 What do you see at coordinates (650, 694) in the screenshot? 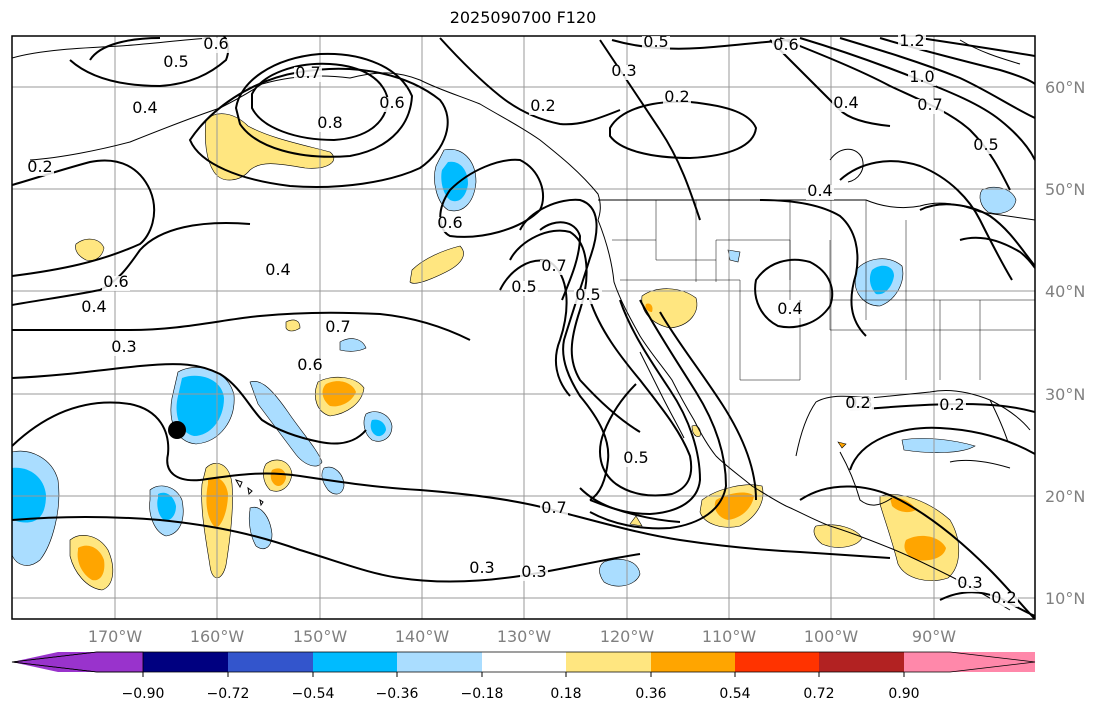
I see `colorbar-tick-label: 0.36` at bounding box center [650, 694].